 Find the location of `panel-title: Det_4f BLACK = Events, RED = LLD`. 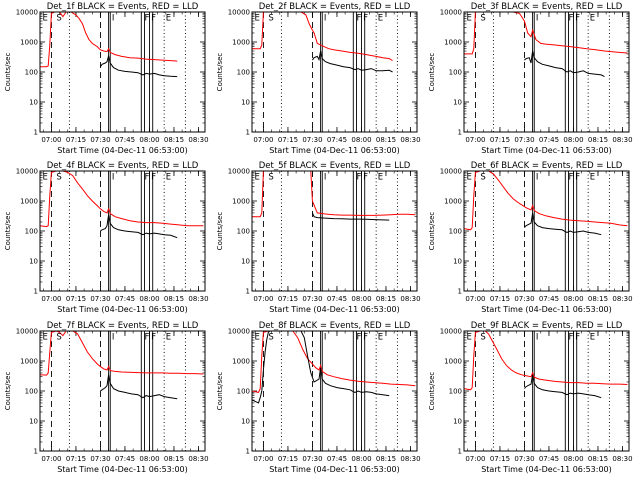

panel-title: Det_4f BLACK = Events, RED = LLD is located at coordinates (123, 166).